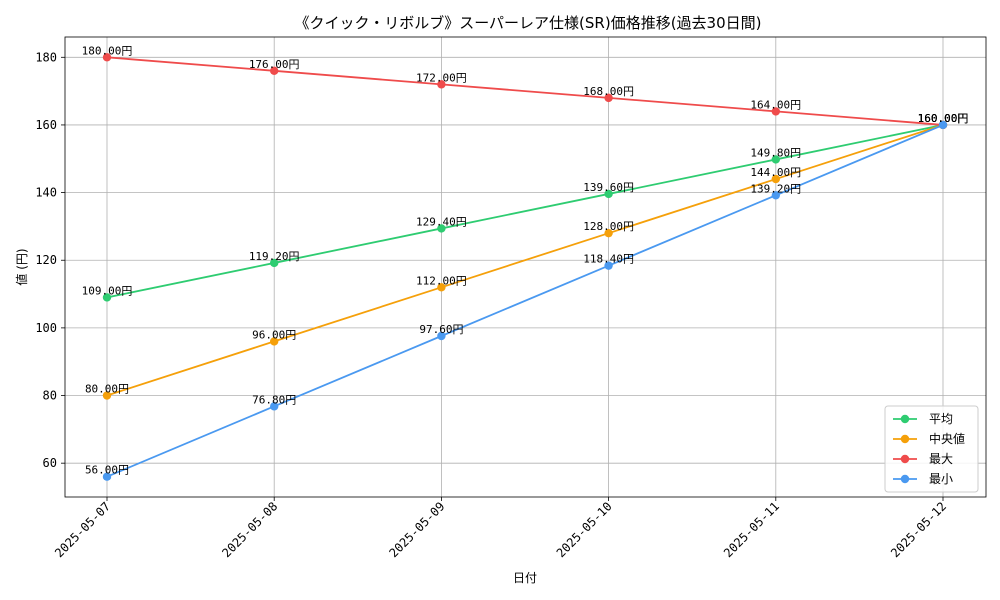  I want to click on y-tick-label: 60, so click(50, 463).